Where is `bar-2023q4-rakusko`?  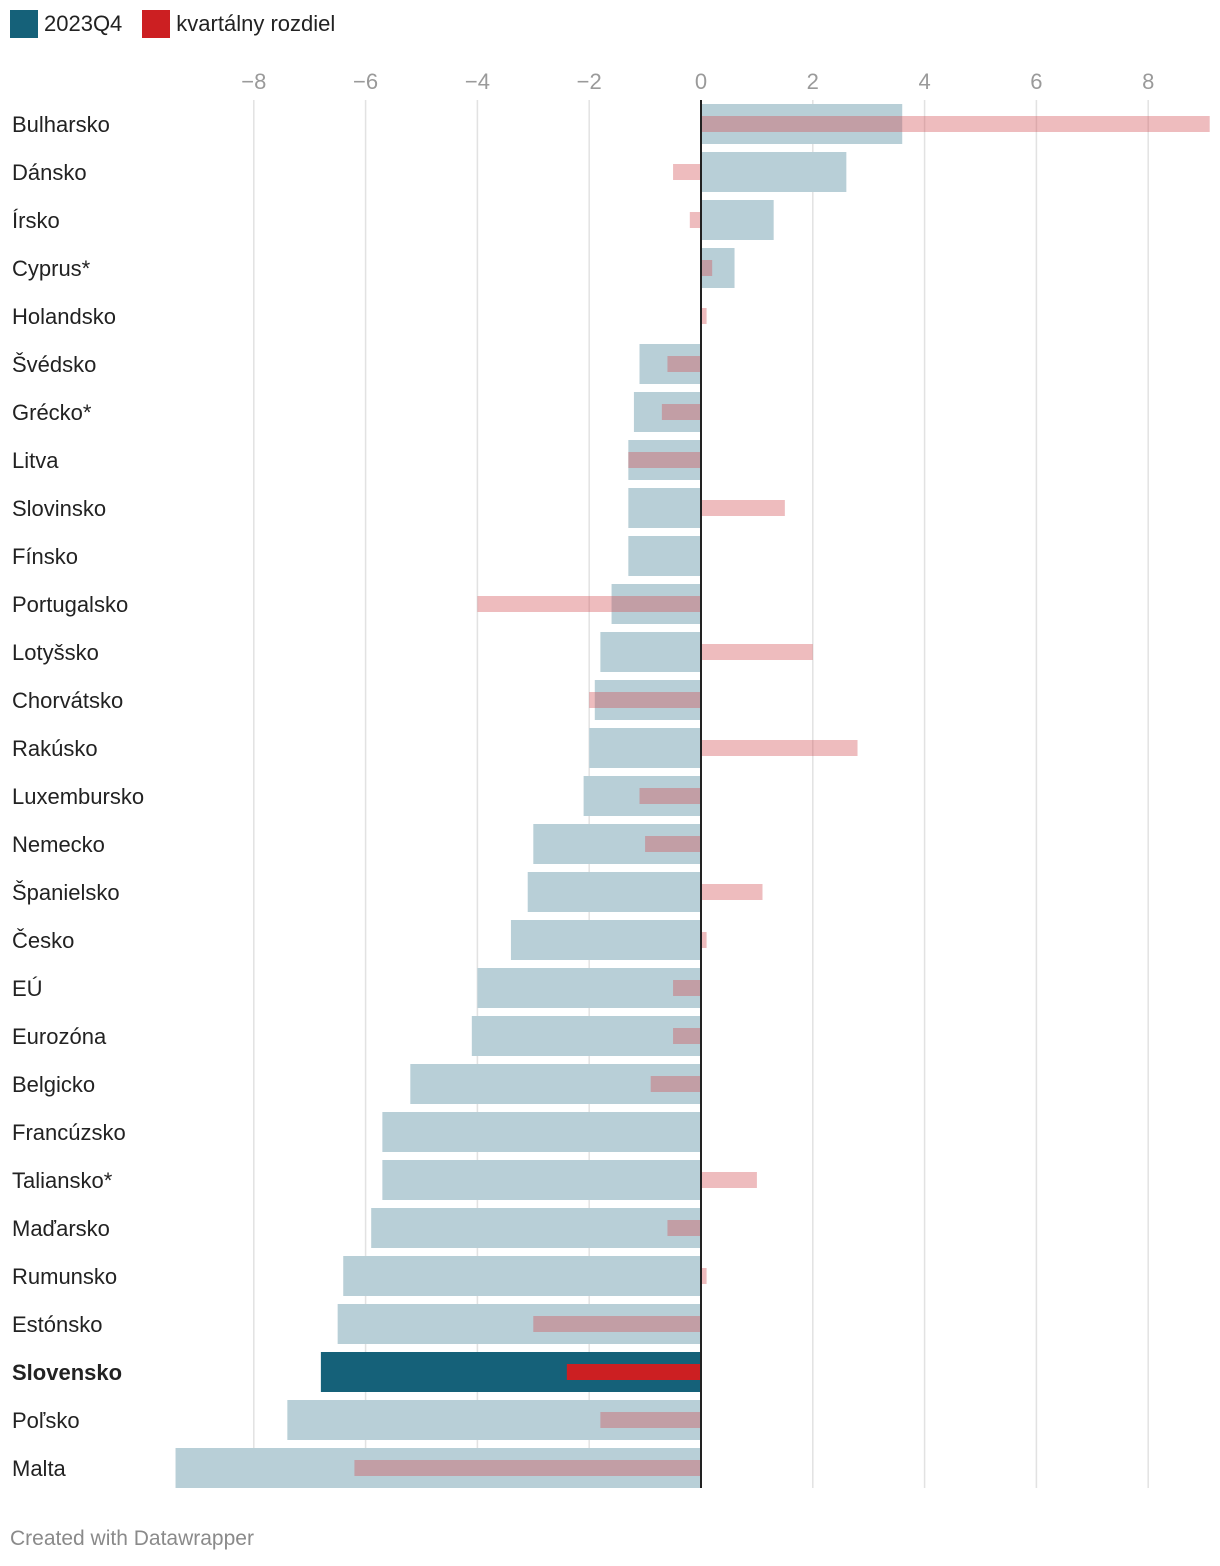 bar-2023q4-rakusko is located at coordinates (645, 748).